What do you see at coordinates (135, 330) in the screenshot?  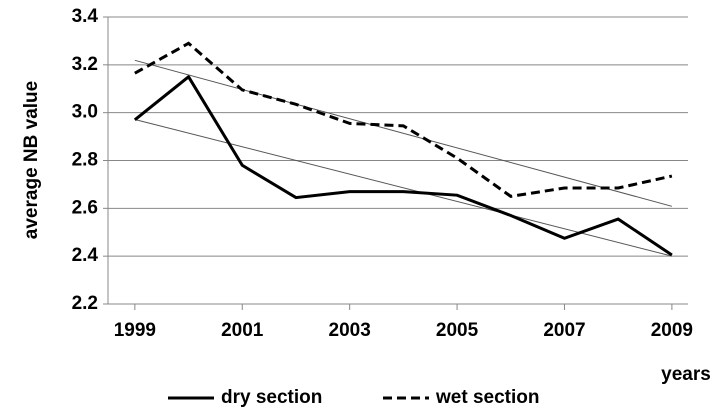 I see `x-tick-label: 1999` at bounding box center [135, 330].